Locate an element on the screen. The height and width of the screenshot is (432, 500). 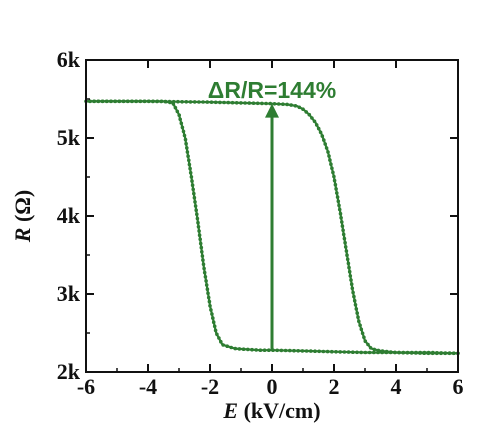
y-tick-label: 5k is located at coordinates (69, 137).